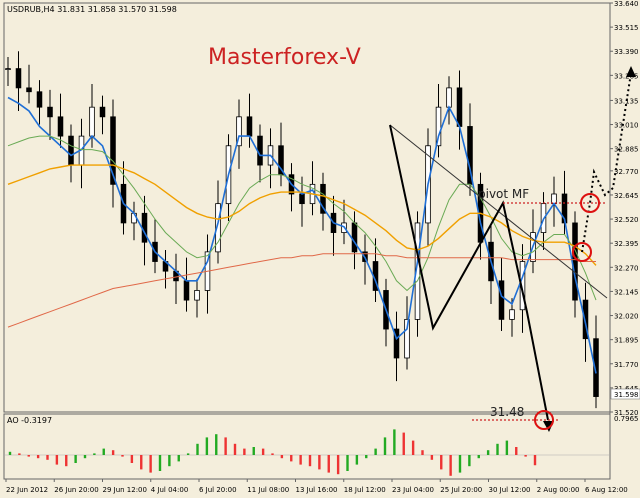 The image size is (640, 498). I want to click on wave-pattern, so click(469, 272).